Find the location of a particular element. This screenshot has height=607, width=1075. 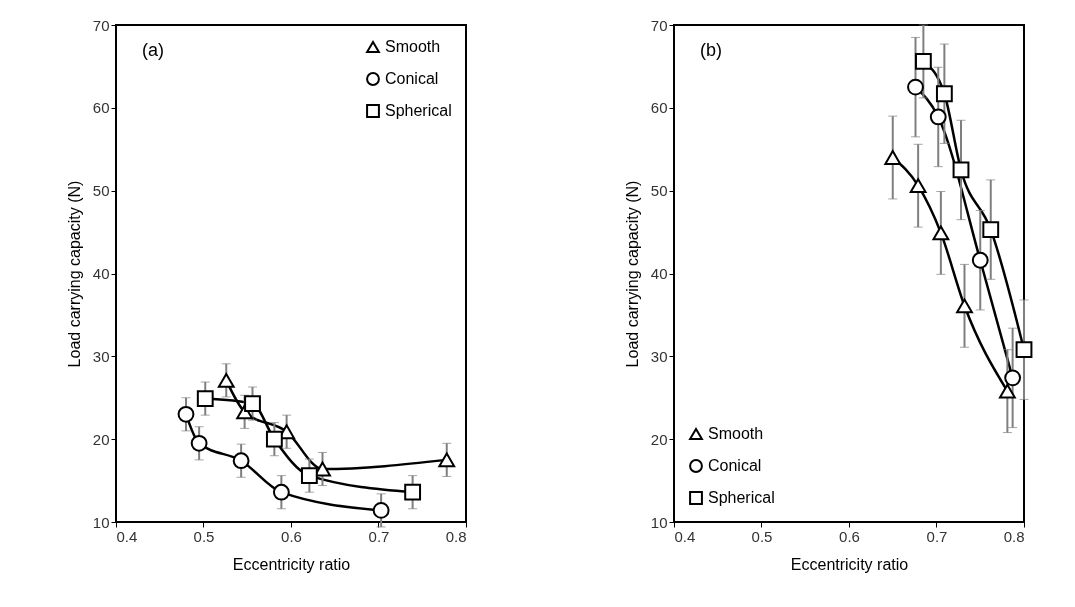

annotation: (a) is located at coordinates (153, 50).